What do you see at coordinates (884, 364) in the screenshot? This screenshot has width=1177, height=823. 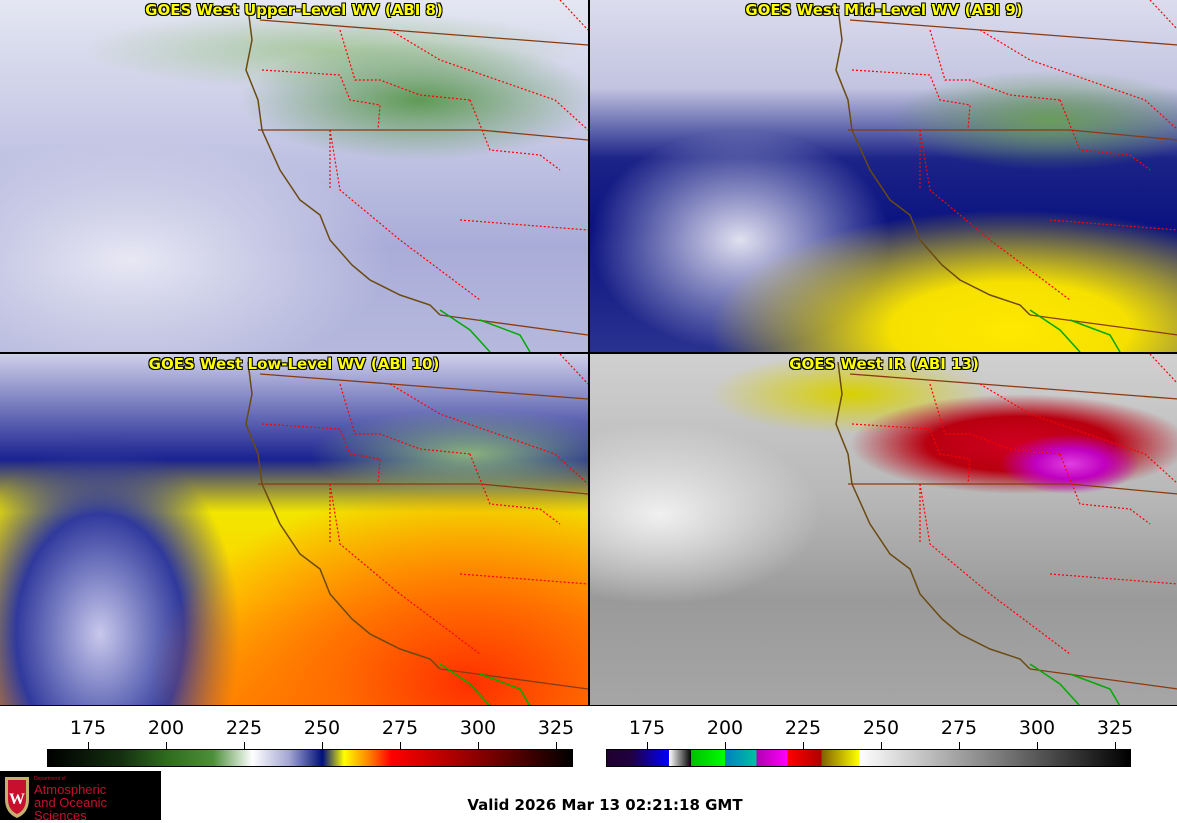 I see `panel-title: GOES West IR (ABI 13)` at bounding box center [884, 364].